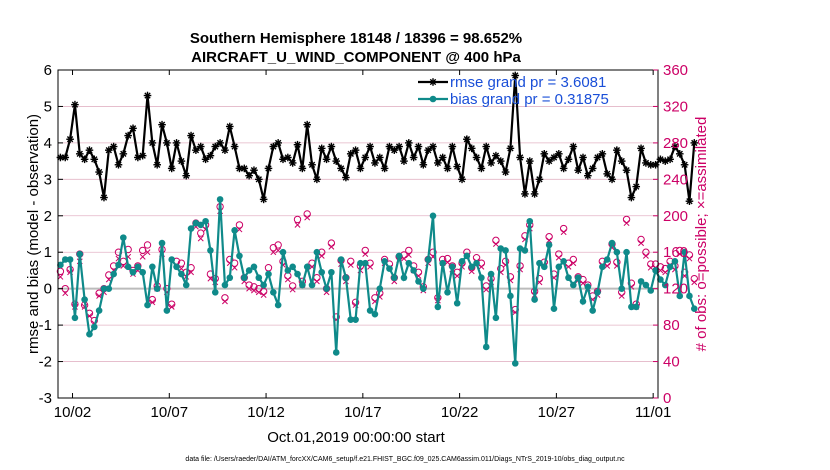 The width and height of the screenshot is (830, 470). I want to click on y-left-tick-label: 6, so click(48, 70).